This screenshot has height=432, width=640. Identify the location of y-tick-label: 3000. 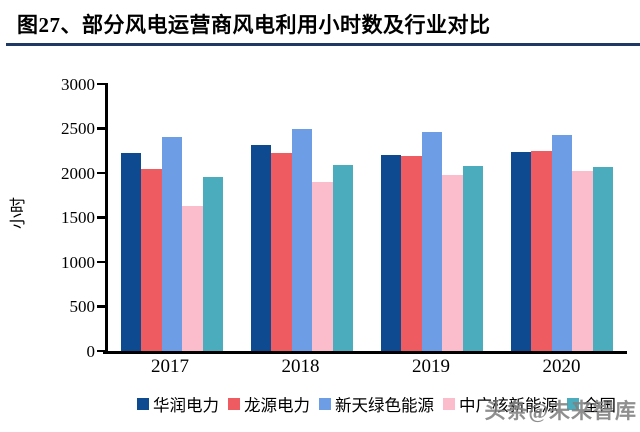
(78, 84).